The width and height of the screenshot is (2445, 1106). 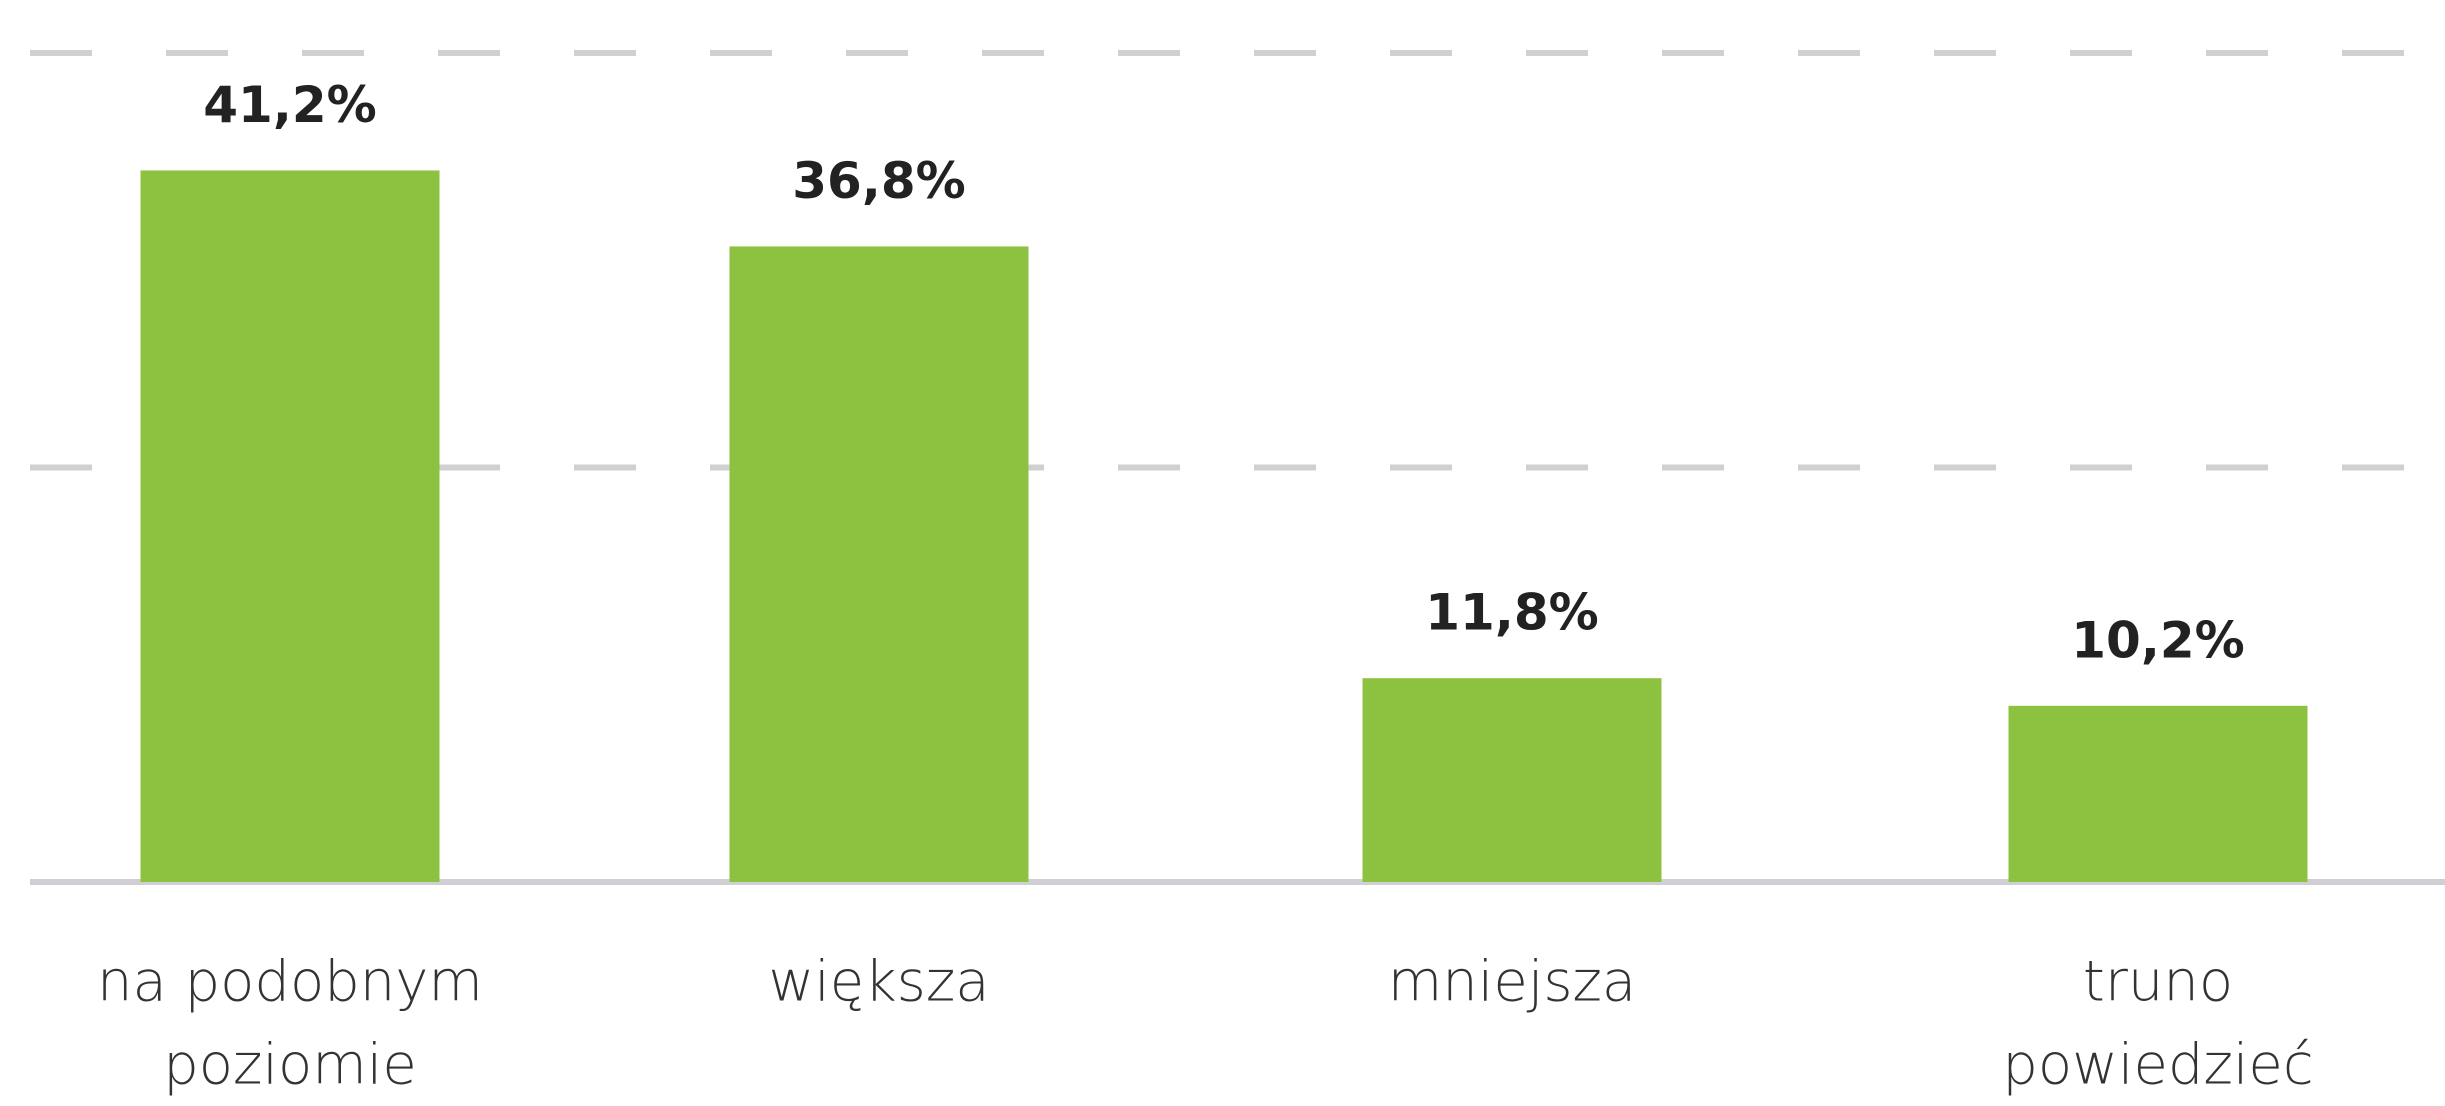 I want to click on value-label: 11,8%, so click(x=1511, y=613).